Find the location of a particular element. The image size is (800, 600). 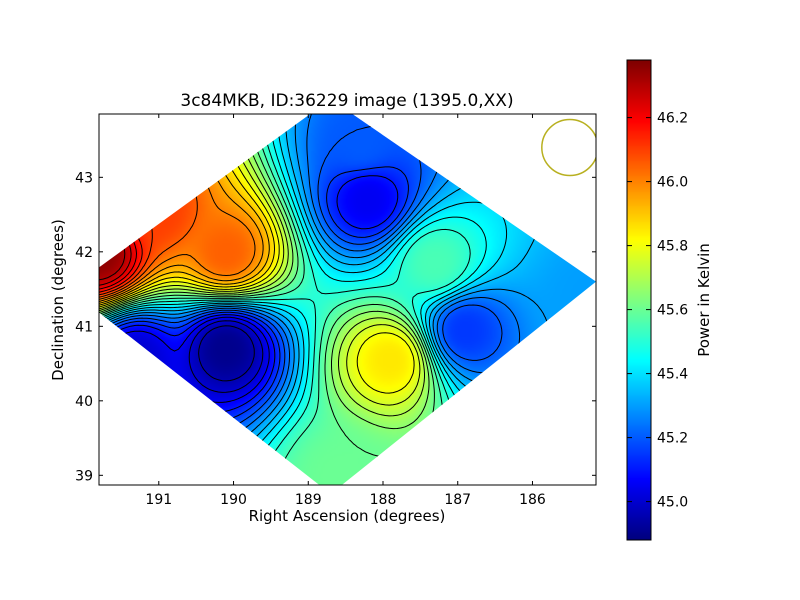

colorbar-tick-label: 46.0 is located at coordinates (672, 183).